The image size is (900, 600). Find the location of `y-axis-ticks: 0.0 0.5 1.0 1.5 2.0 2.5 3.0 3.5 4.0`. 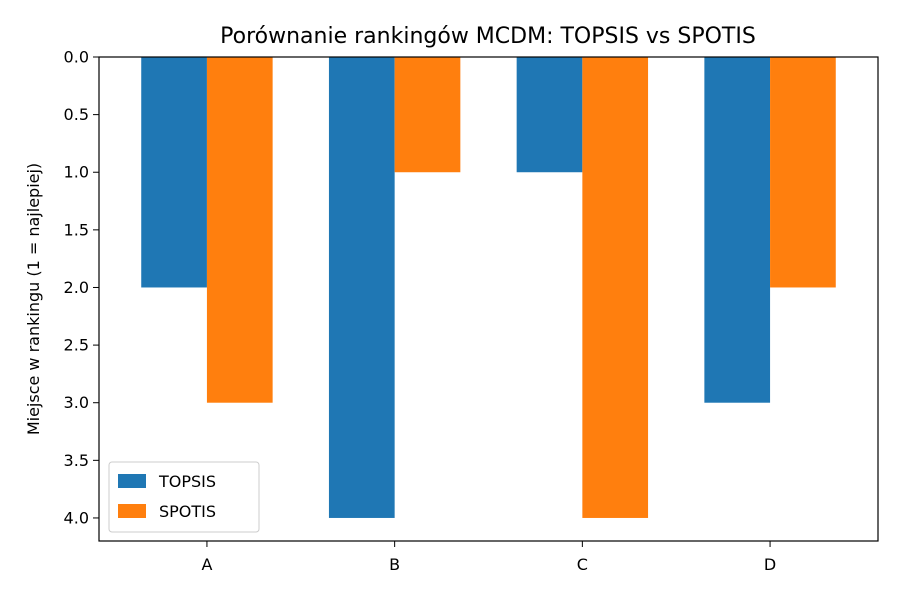

y-axis-ticks: 0.0 0.5 1.0 1.5 2.0 2.5 3.0 3.5 4.0 is located at coordinates (81, 287).